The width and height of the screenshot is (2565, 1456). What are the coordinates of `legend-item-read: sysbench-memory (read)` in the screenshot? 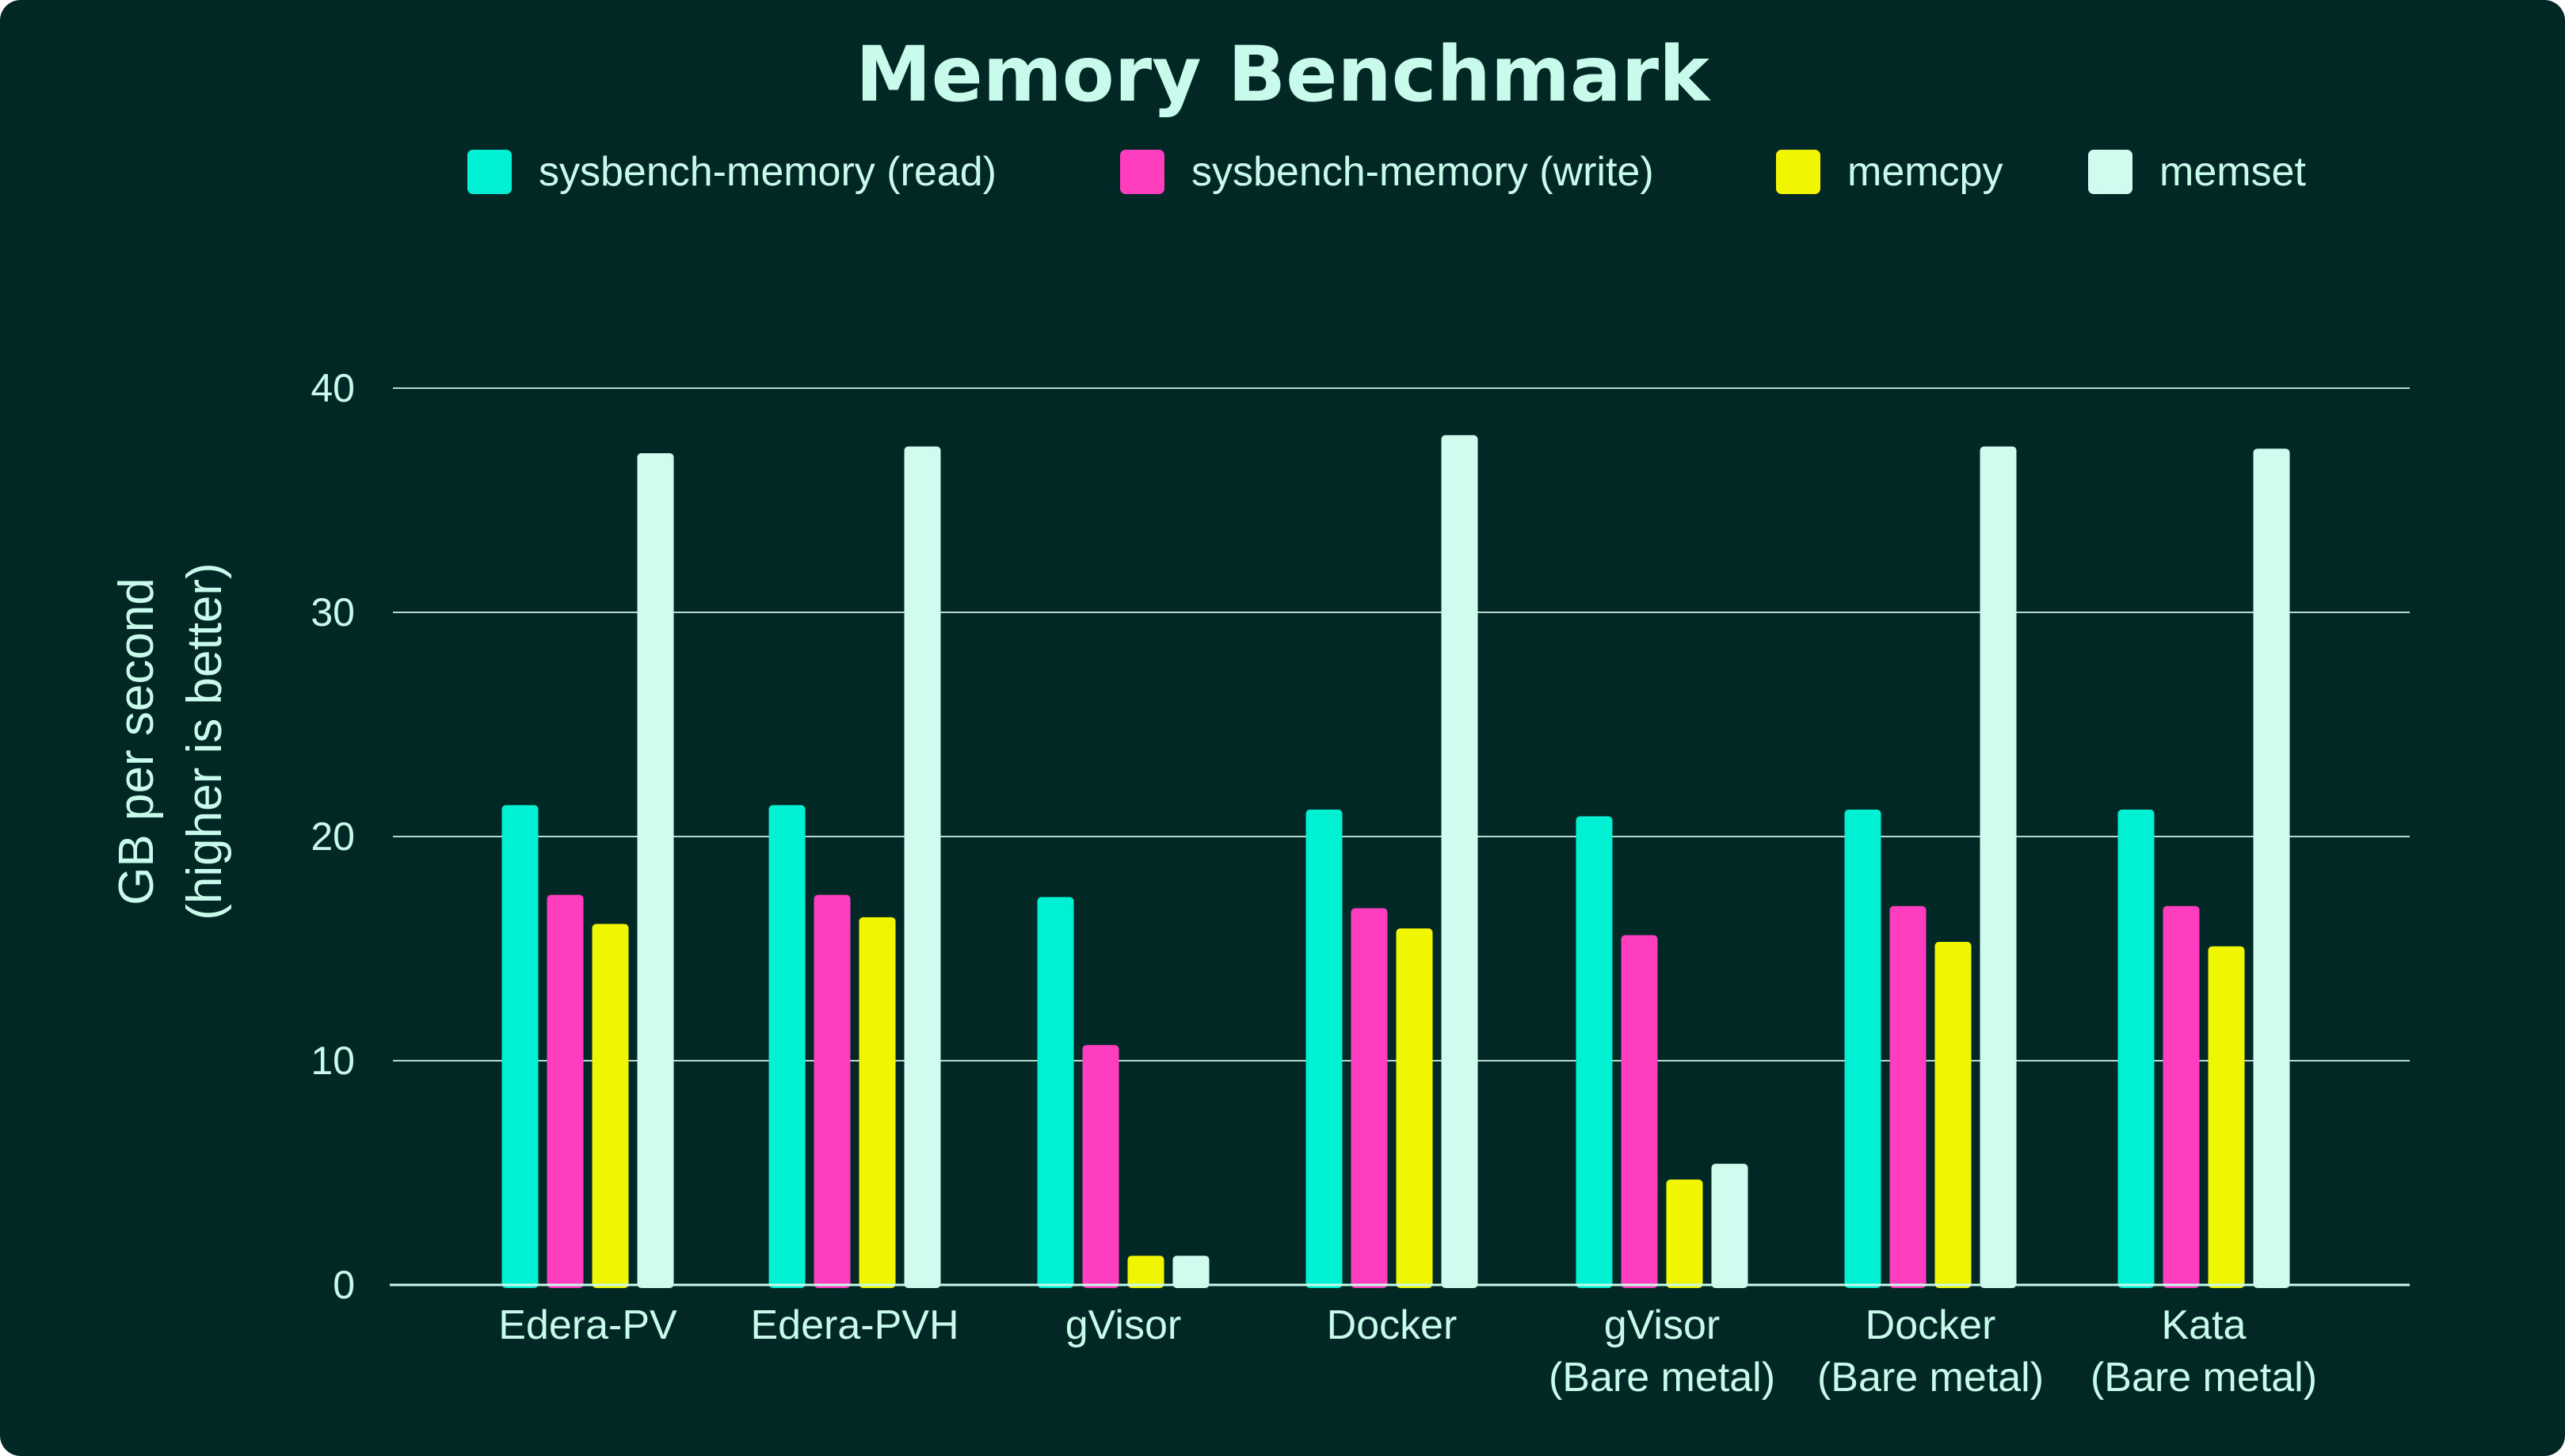 It's located at (732, 171).